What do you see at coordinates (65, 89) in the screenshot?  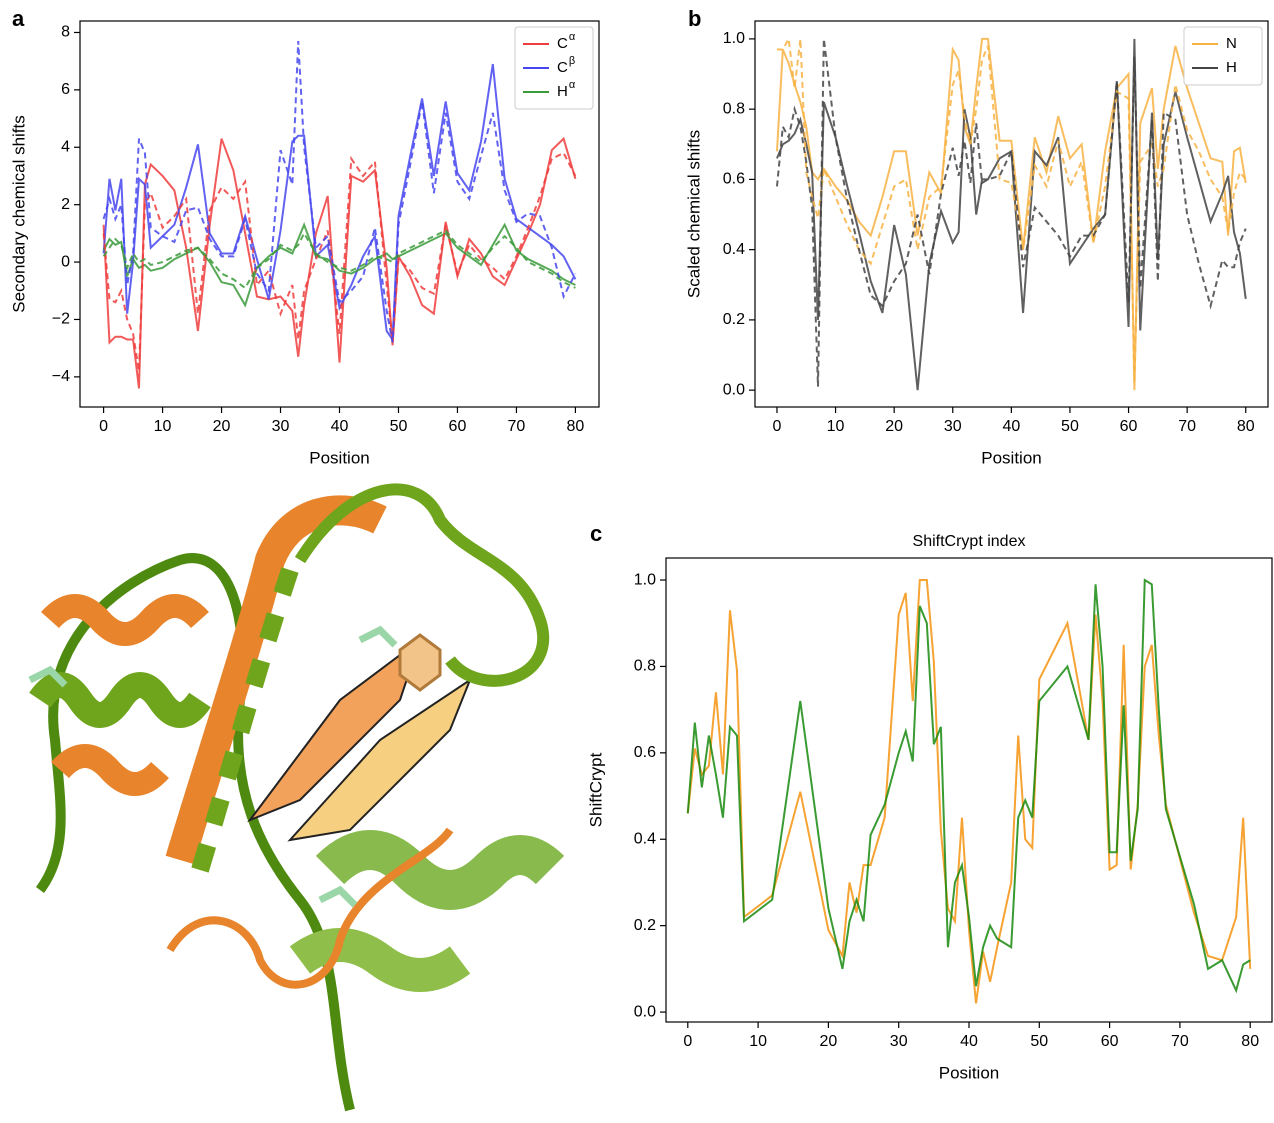 I see `y-tick-label: 6` at bounding box center [65, 89].